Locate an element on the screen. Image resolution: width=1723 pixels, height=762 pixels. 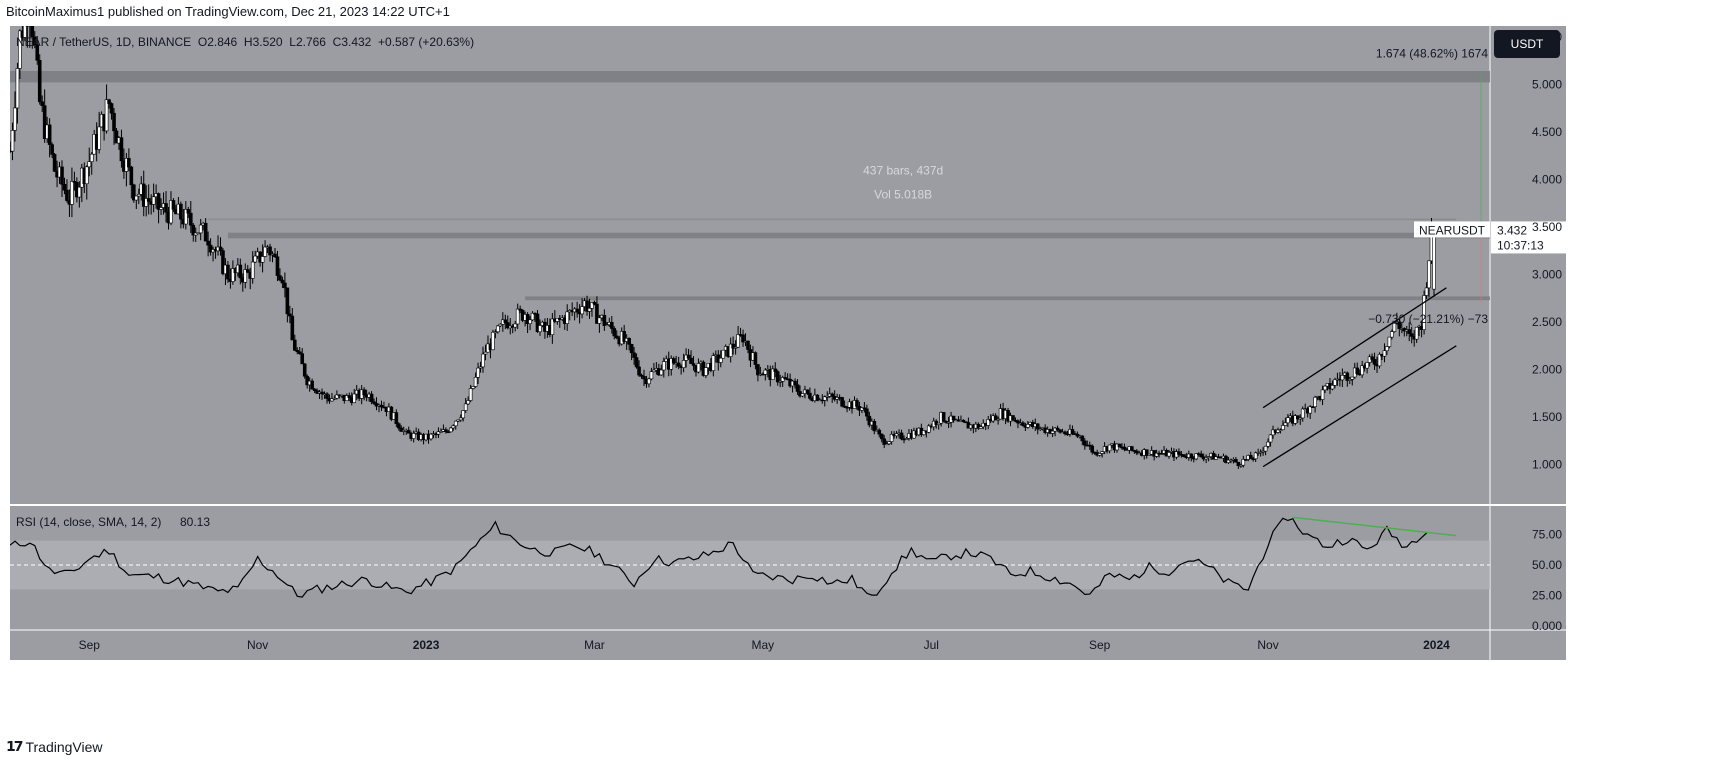
time-axis-tick: Mar is located at coordinates (594, 645).